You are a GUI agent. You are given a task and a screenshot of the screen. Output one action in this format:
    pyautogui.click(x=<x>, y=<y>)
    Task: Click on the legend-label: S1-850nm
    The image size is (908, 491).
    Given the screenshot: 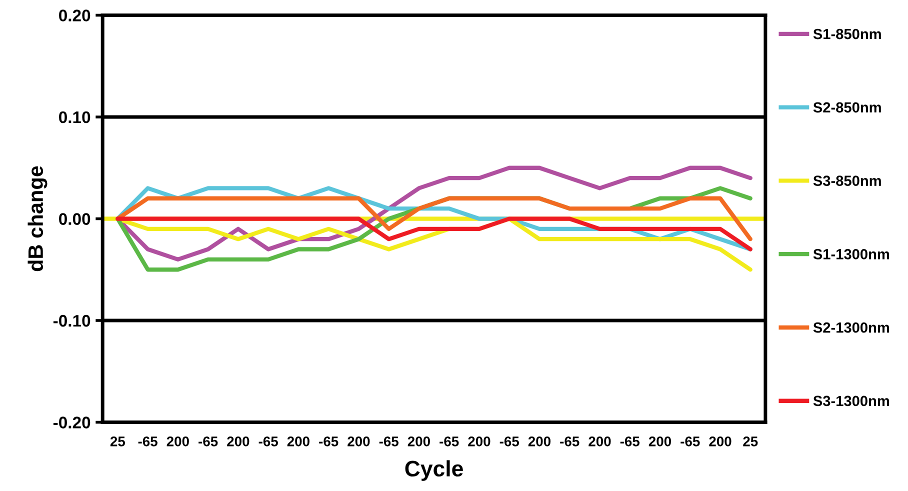 What is the action you would take?
    pyautogui.click(x=847, y=34)
    